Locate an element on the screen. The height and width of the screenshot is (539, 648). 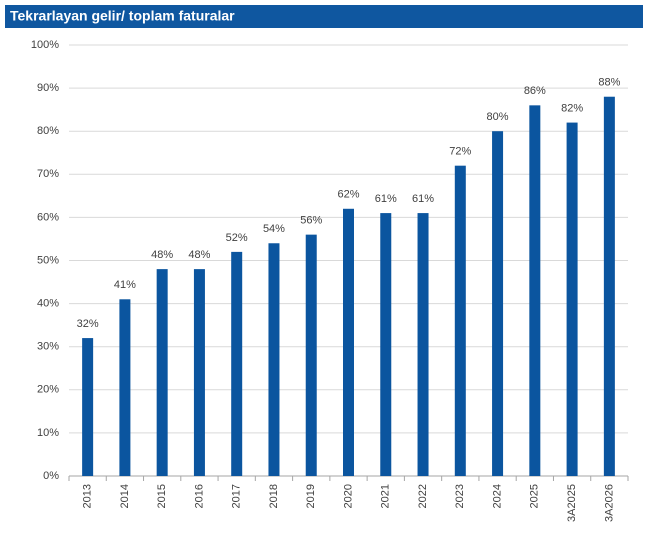
x-tick-label: 2024 is located at coordinates (497, 496).